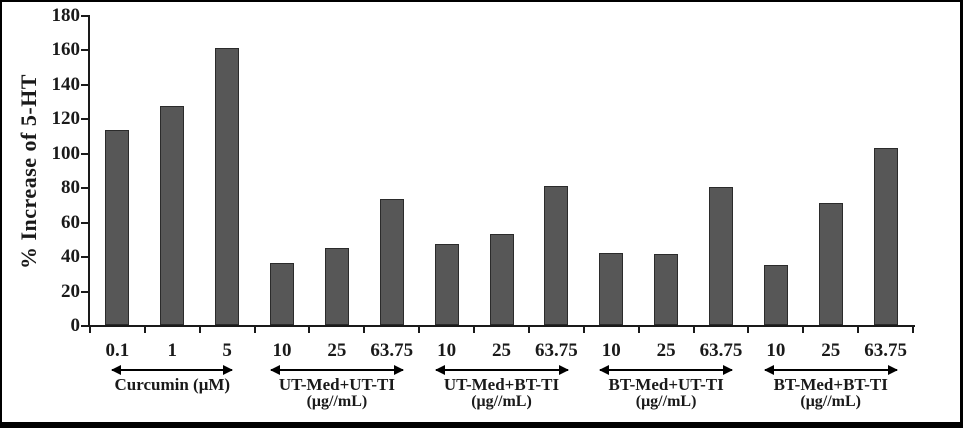 This screenshot has height=428, width=963. I want to click on y-tick-label: 20, so click(70, 291).